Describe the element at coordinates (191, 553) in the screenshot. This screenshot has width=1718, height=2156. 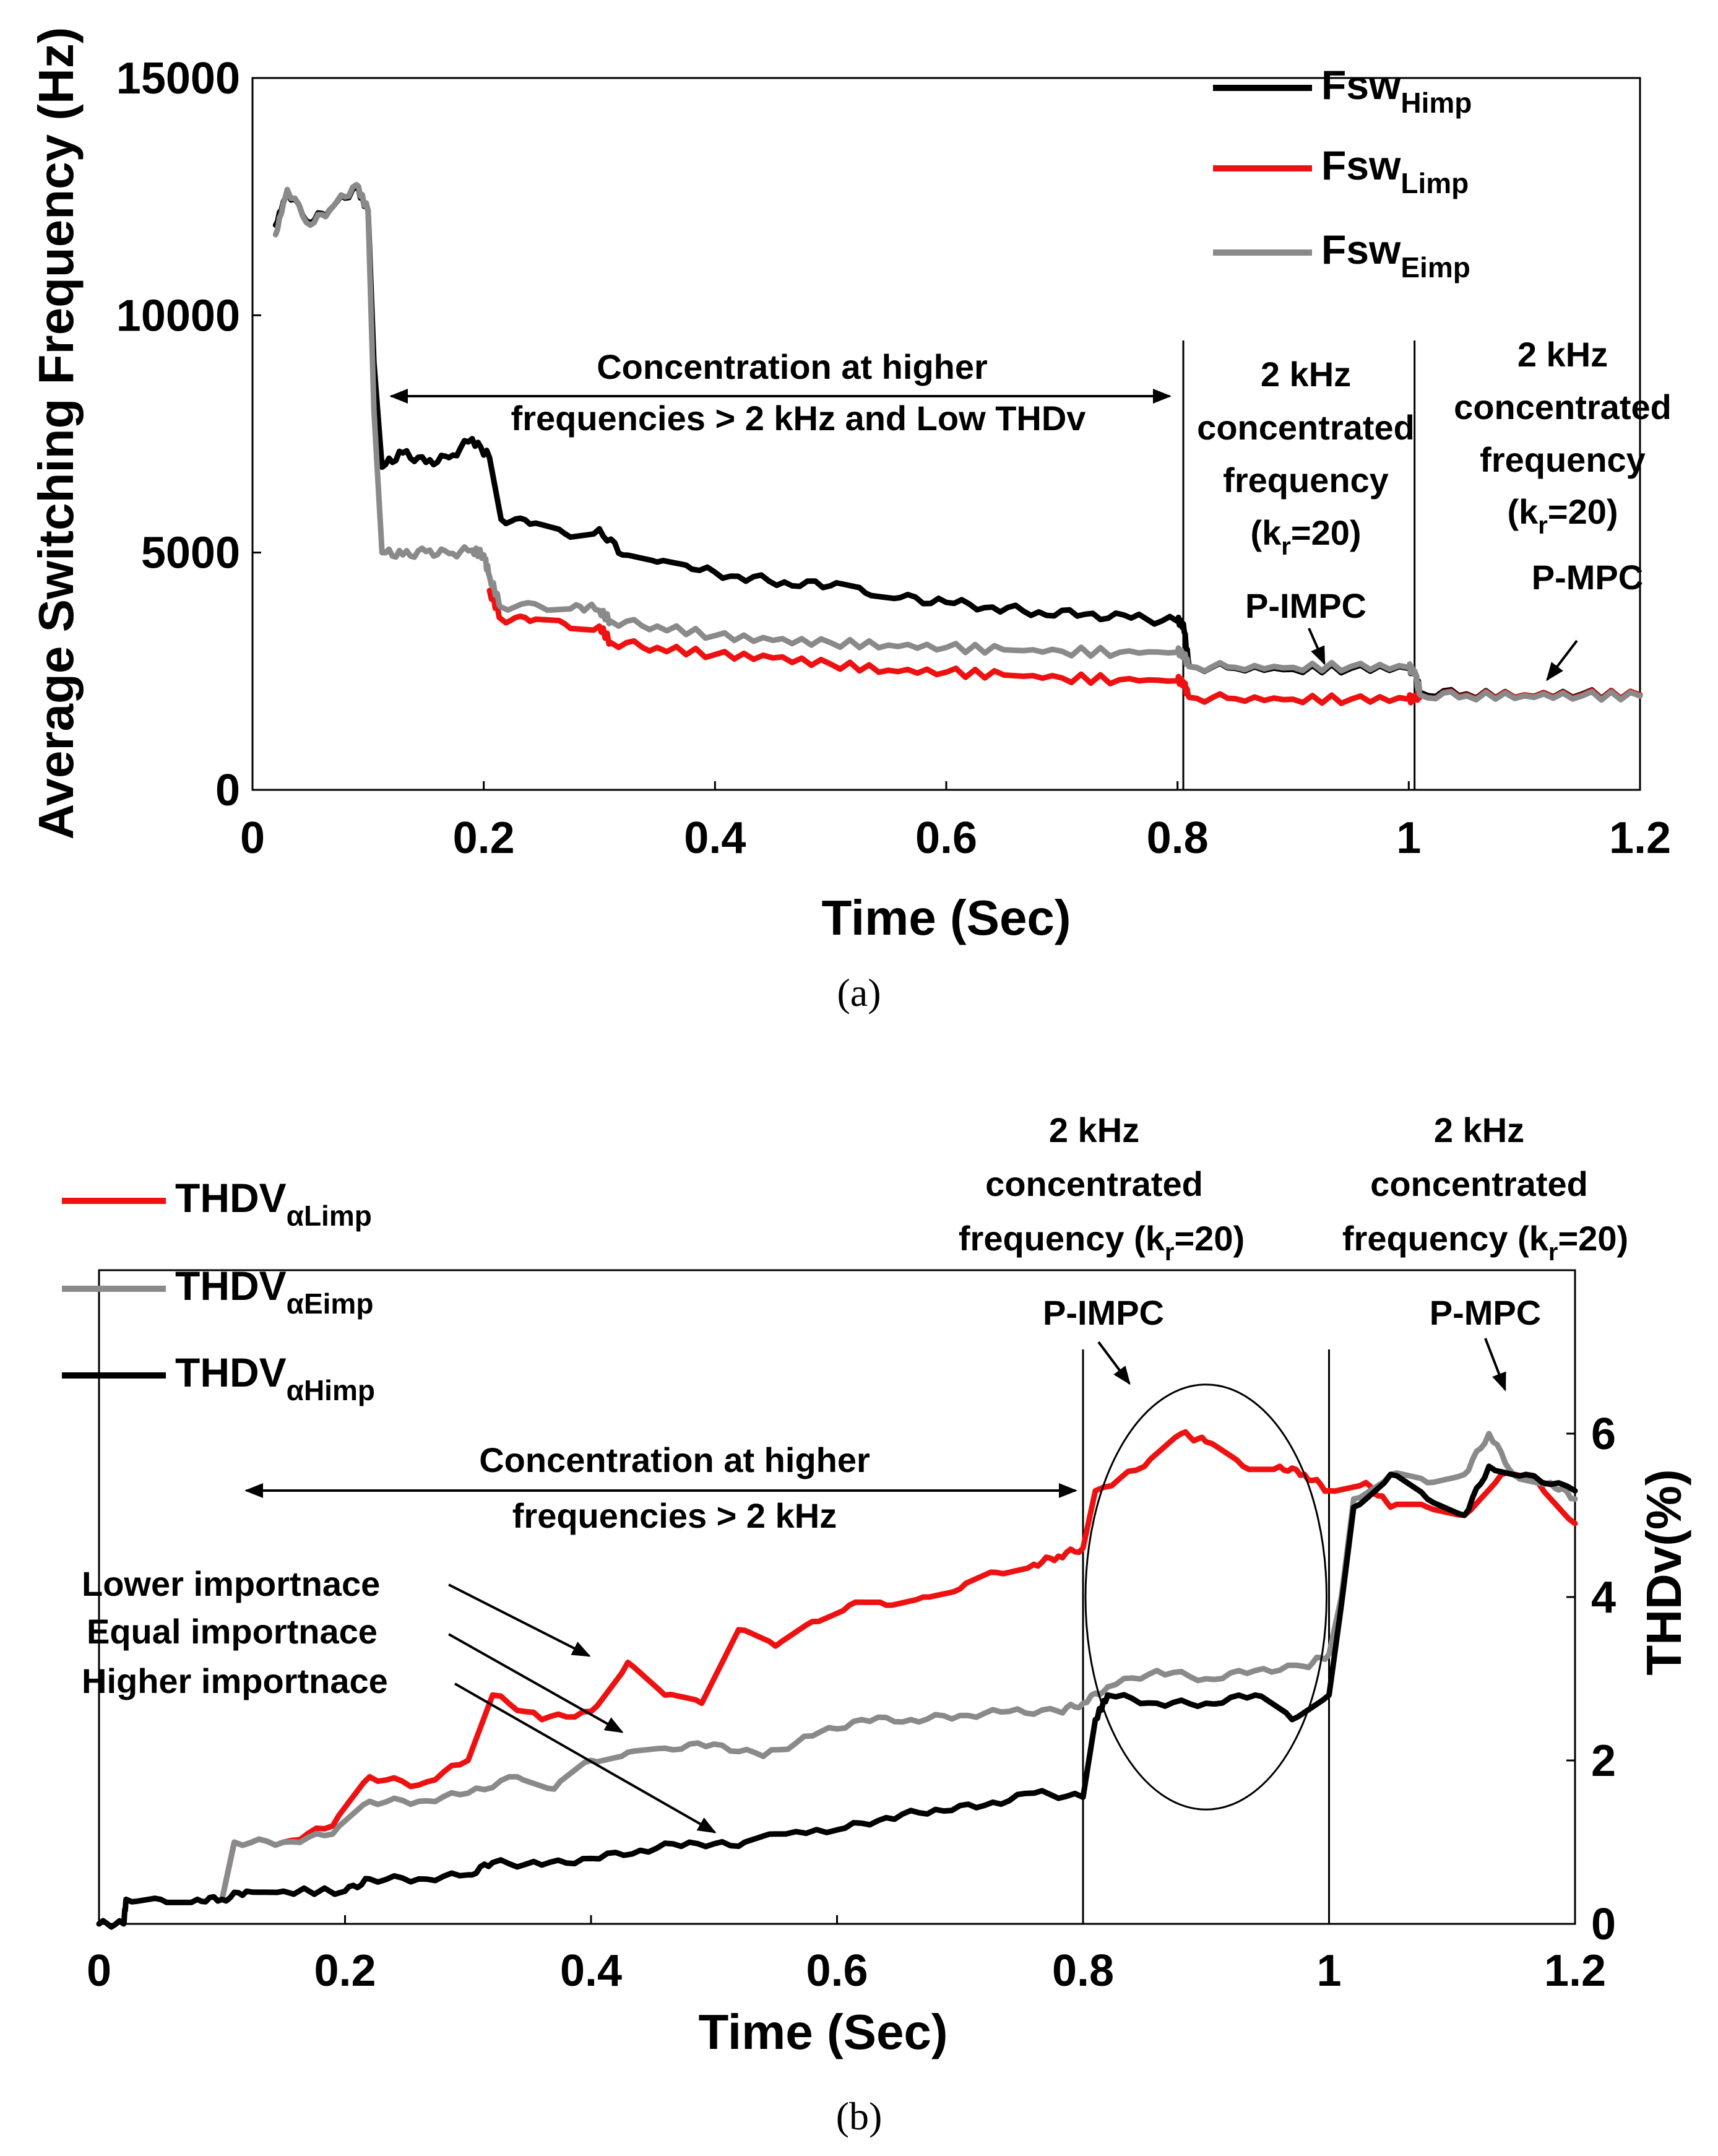
I see `a-y-tick-label-5000: 5000` at that location.